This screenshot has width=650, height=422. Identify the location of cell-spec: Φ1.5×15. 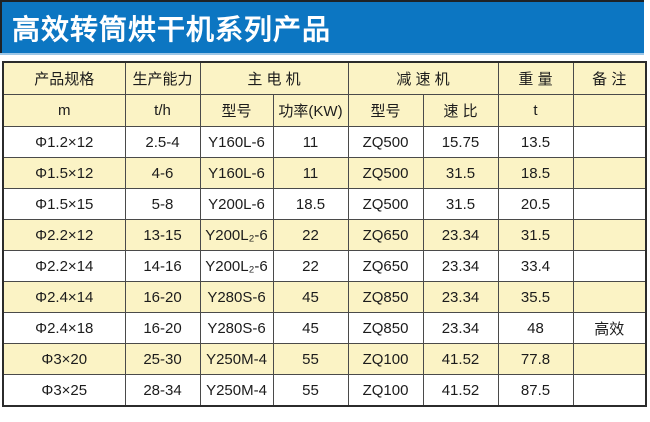
(64, 204).